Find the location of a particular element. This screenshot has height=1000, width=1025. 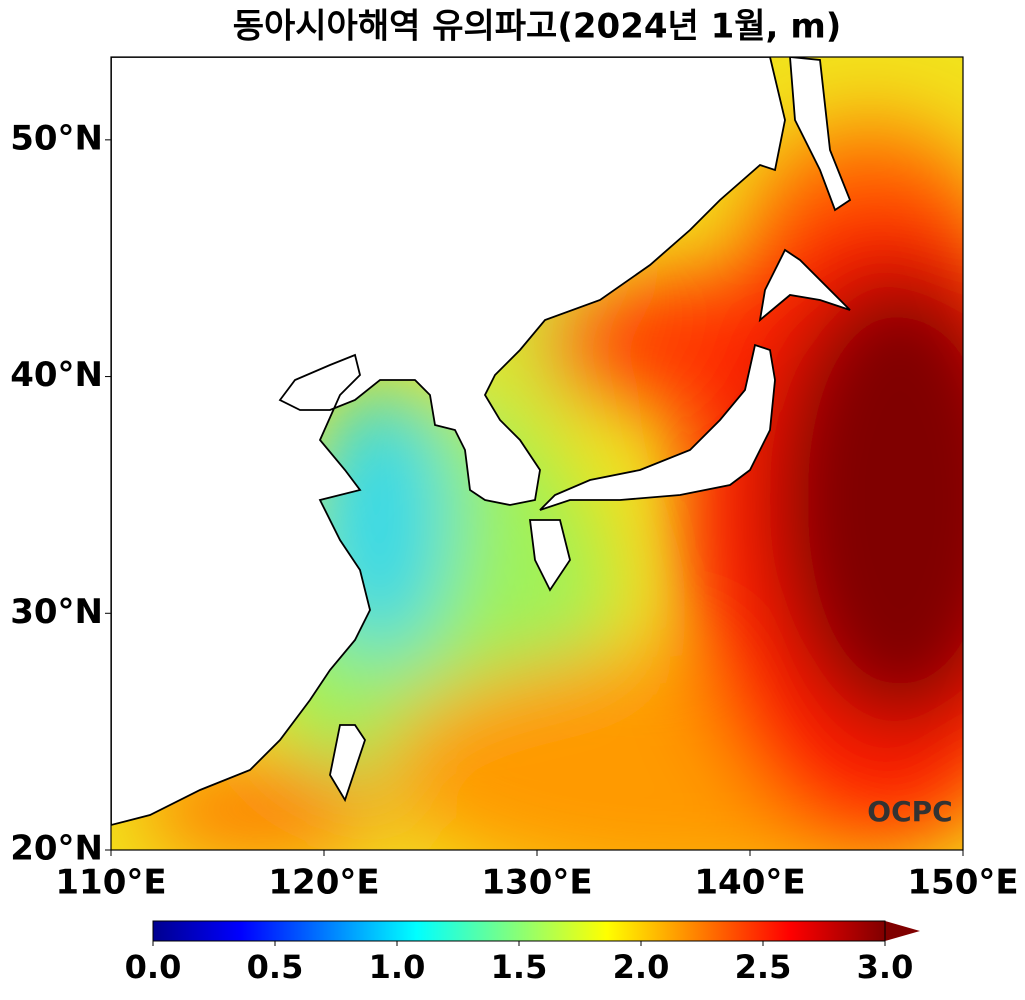

x-tick-label: 130°E is located at coordinates (536, 883).